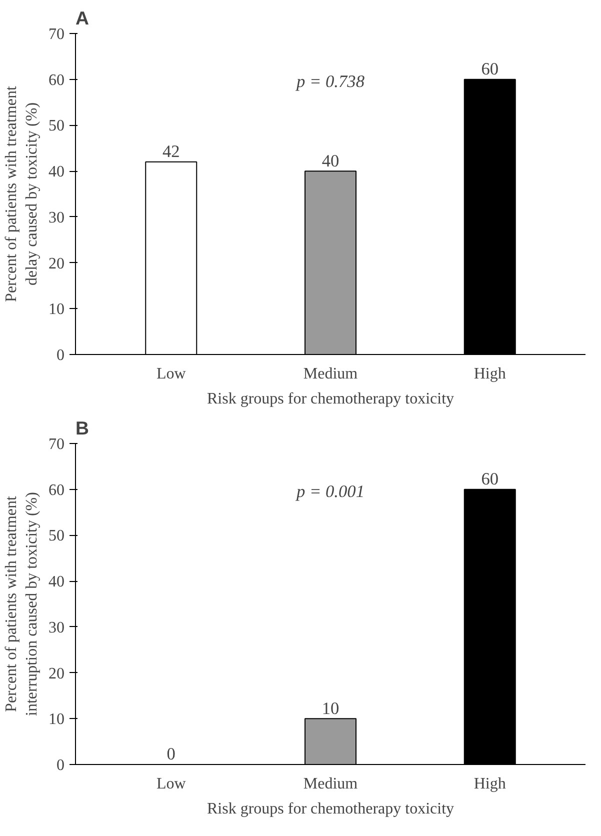  I want to click on chart-title: A, so click(82, 18).